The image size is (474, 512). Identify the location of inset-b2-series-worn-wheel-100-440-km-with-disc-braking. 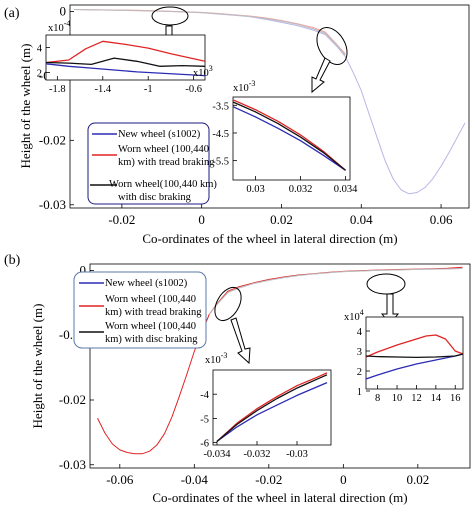
(414, 356).